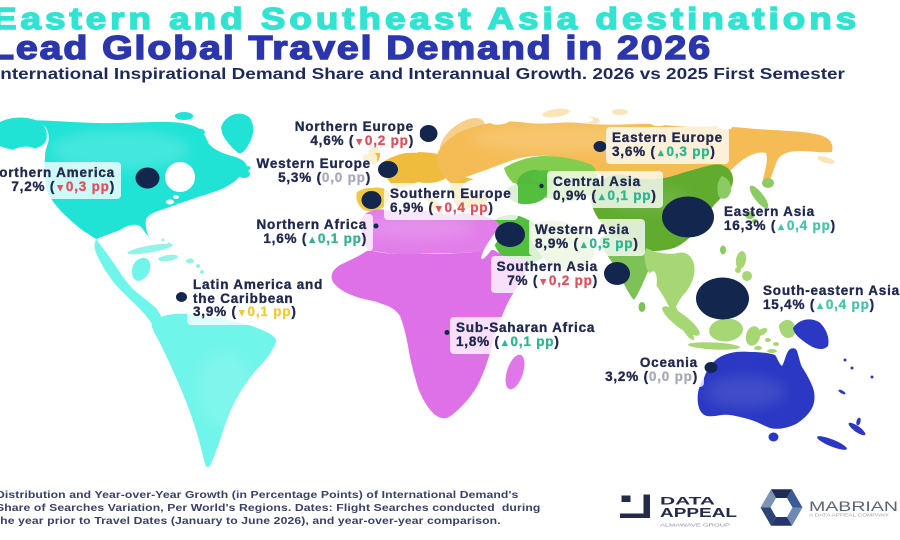  I want to click on svg-text: A DATA APPEAL COMPANY, so click(849, 515).